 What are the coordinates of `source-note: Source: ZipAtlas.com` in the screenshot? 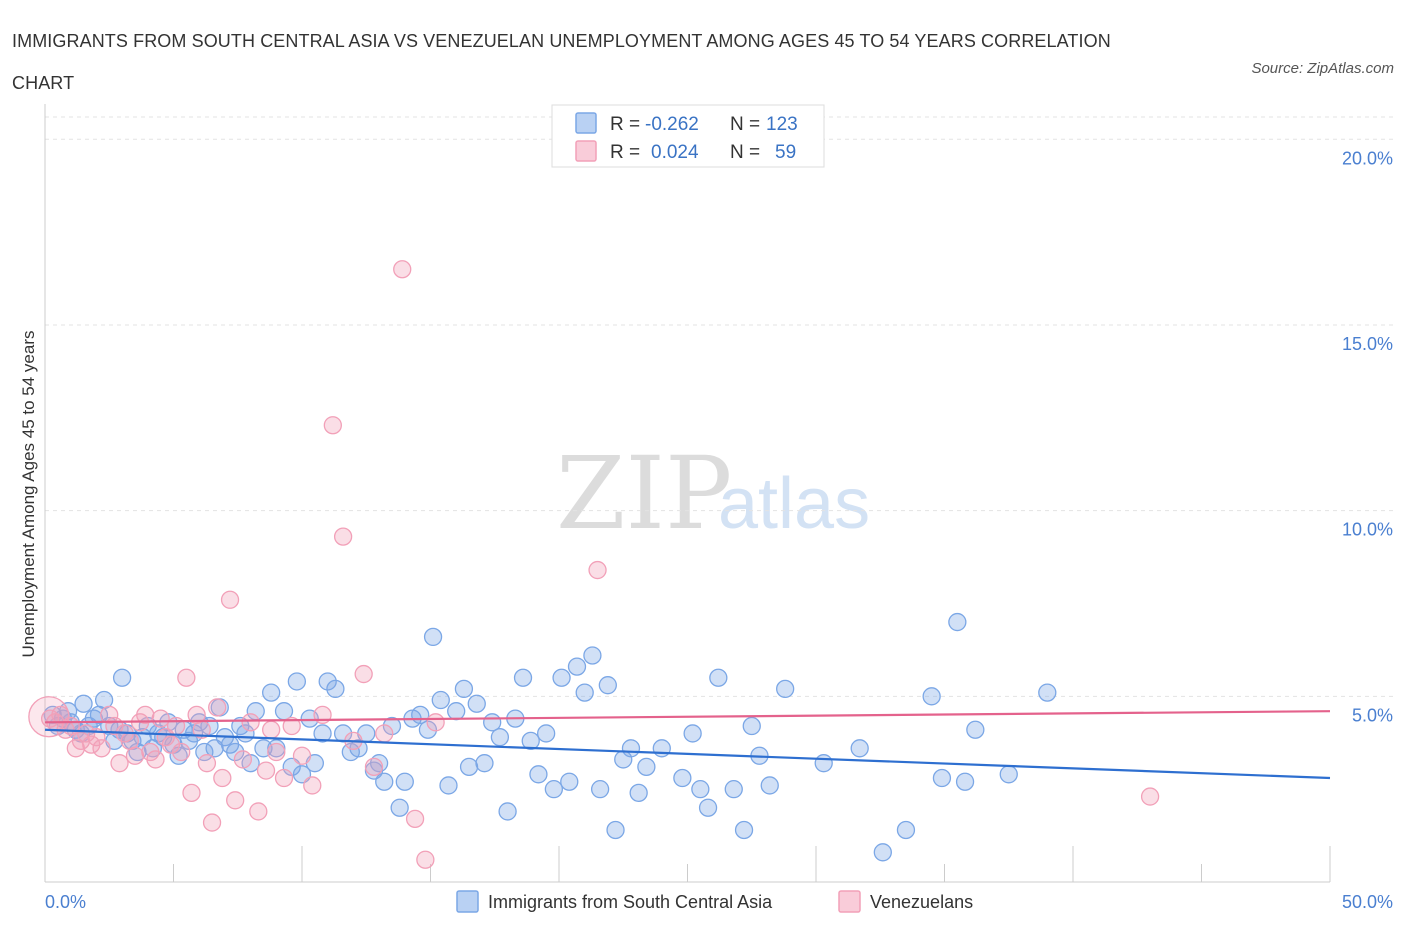 It's located at (1322, 68).